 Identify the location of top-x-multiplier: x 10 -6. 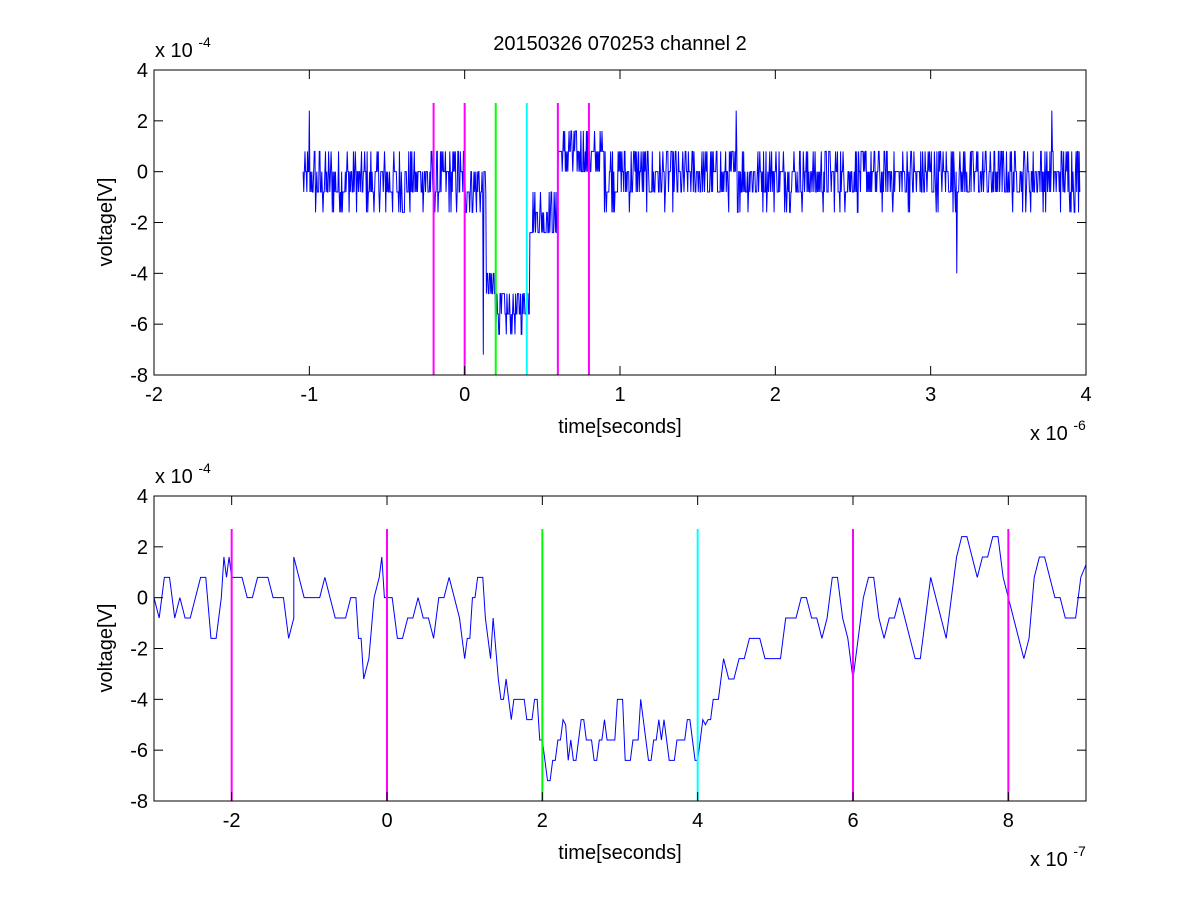
(1058, 431).